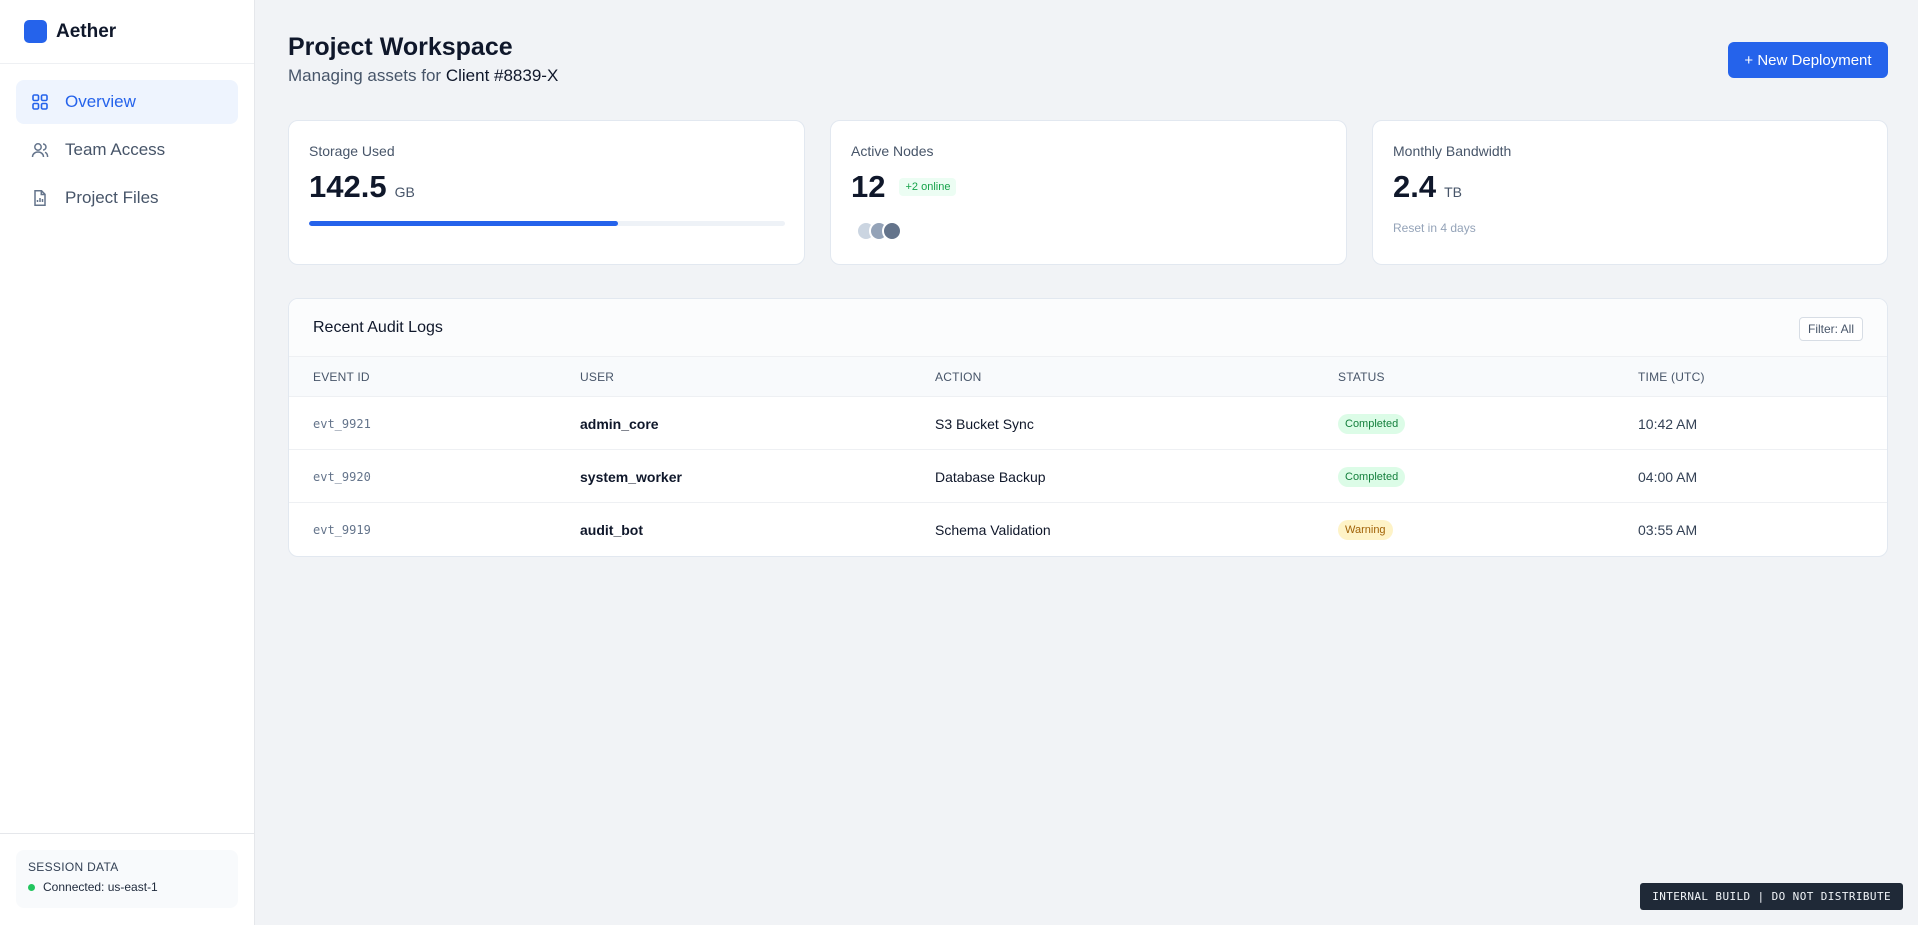 The width and height of the screenshot is (1918, 925). I want to click on nodes-number: 12, so click(868, 186).